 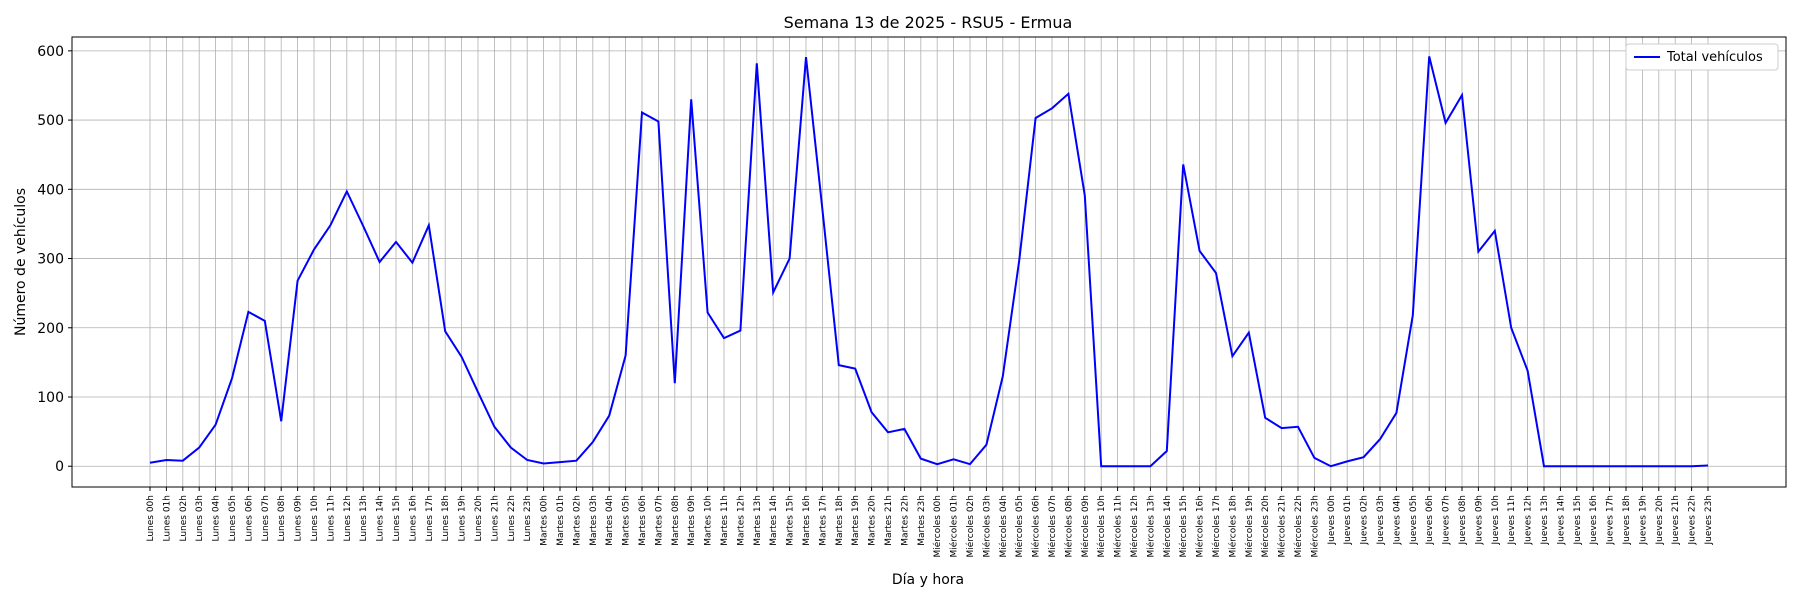 What do you see at coordinates (495, 518) in the screenshot?
I see `x-tick-label: Lunes 21h` at bounding box center [495, 518].